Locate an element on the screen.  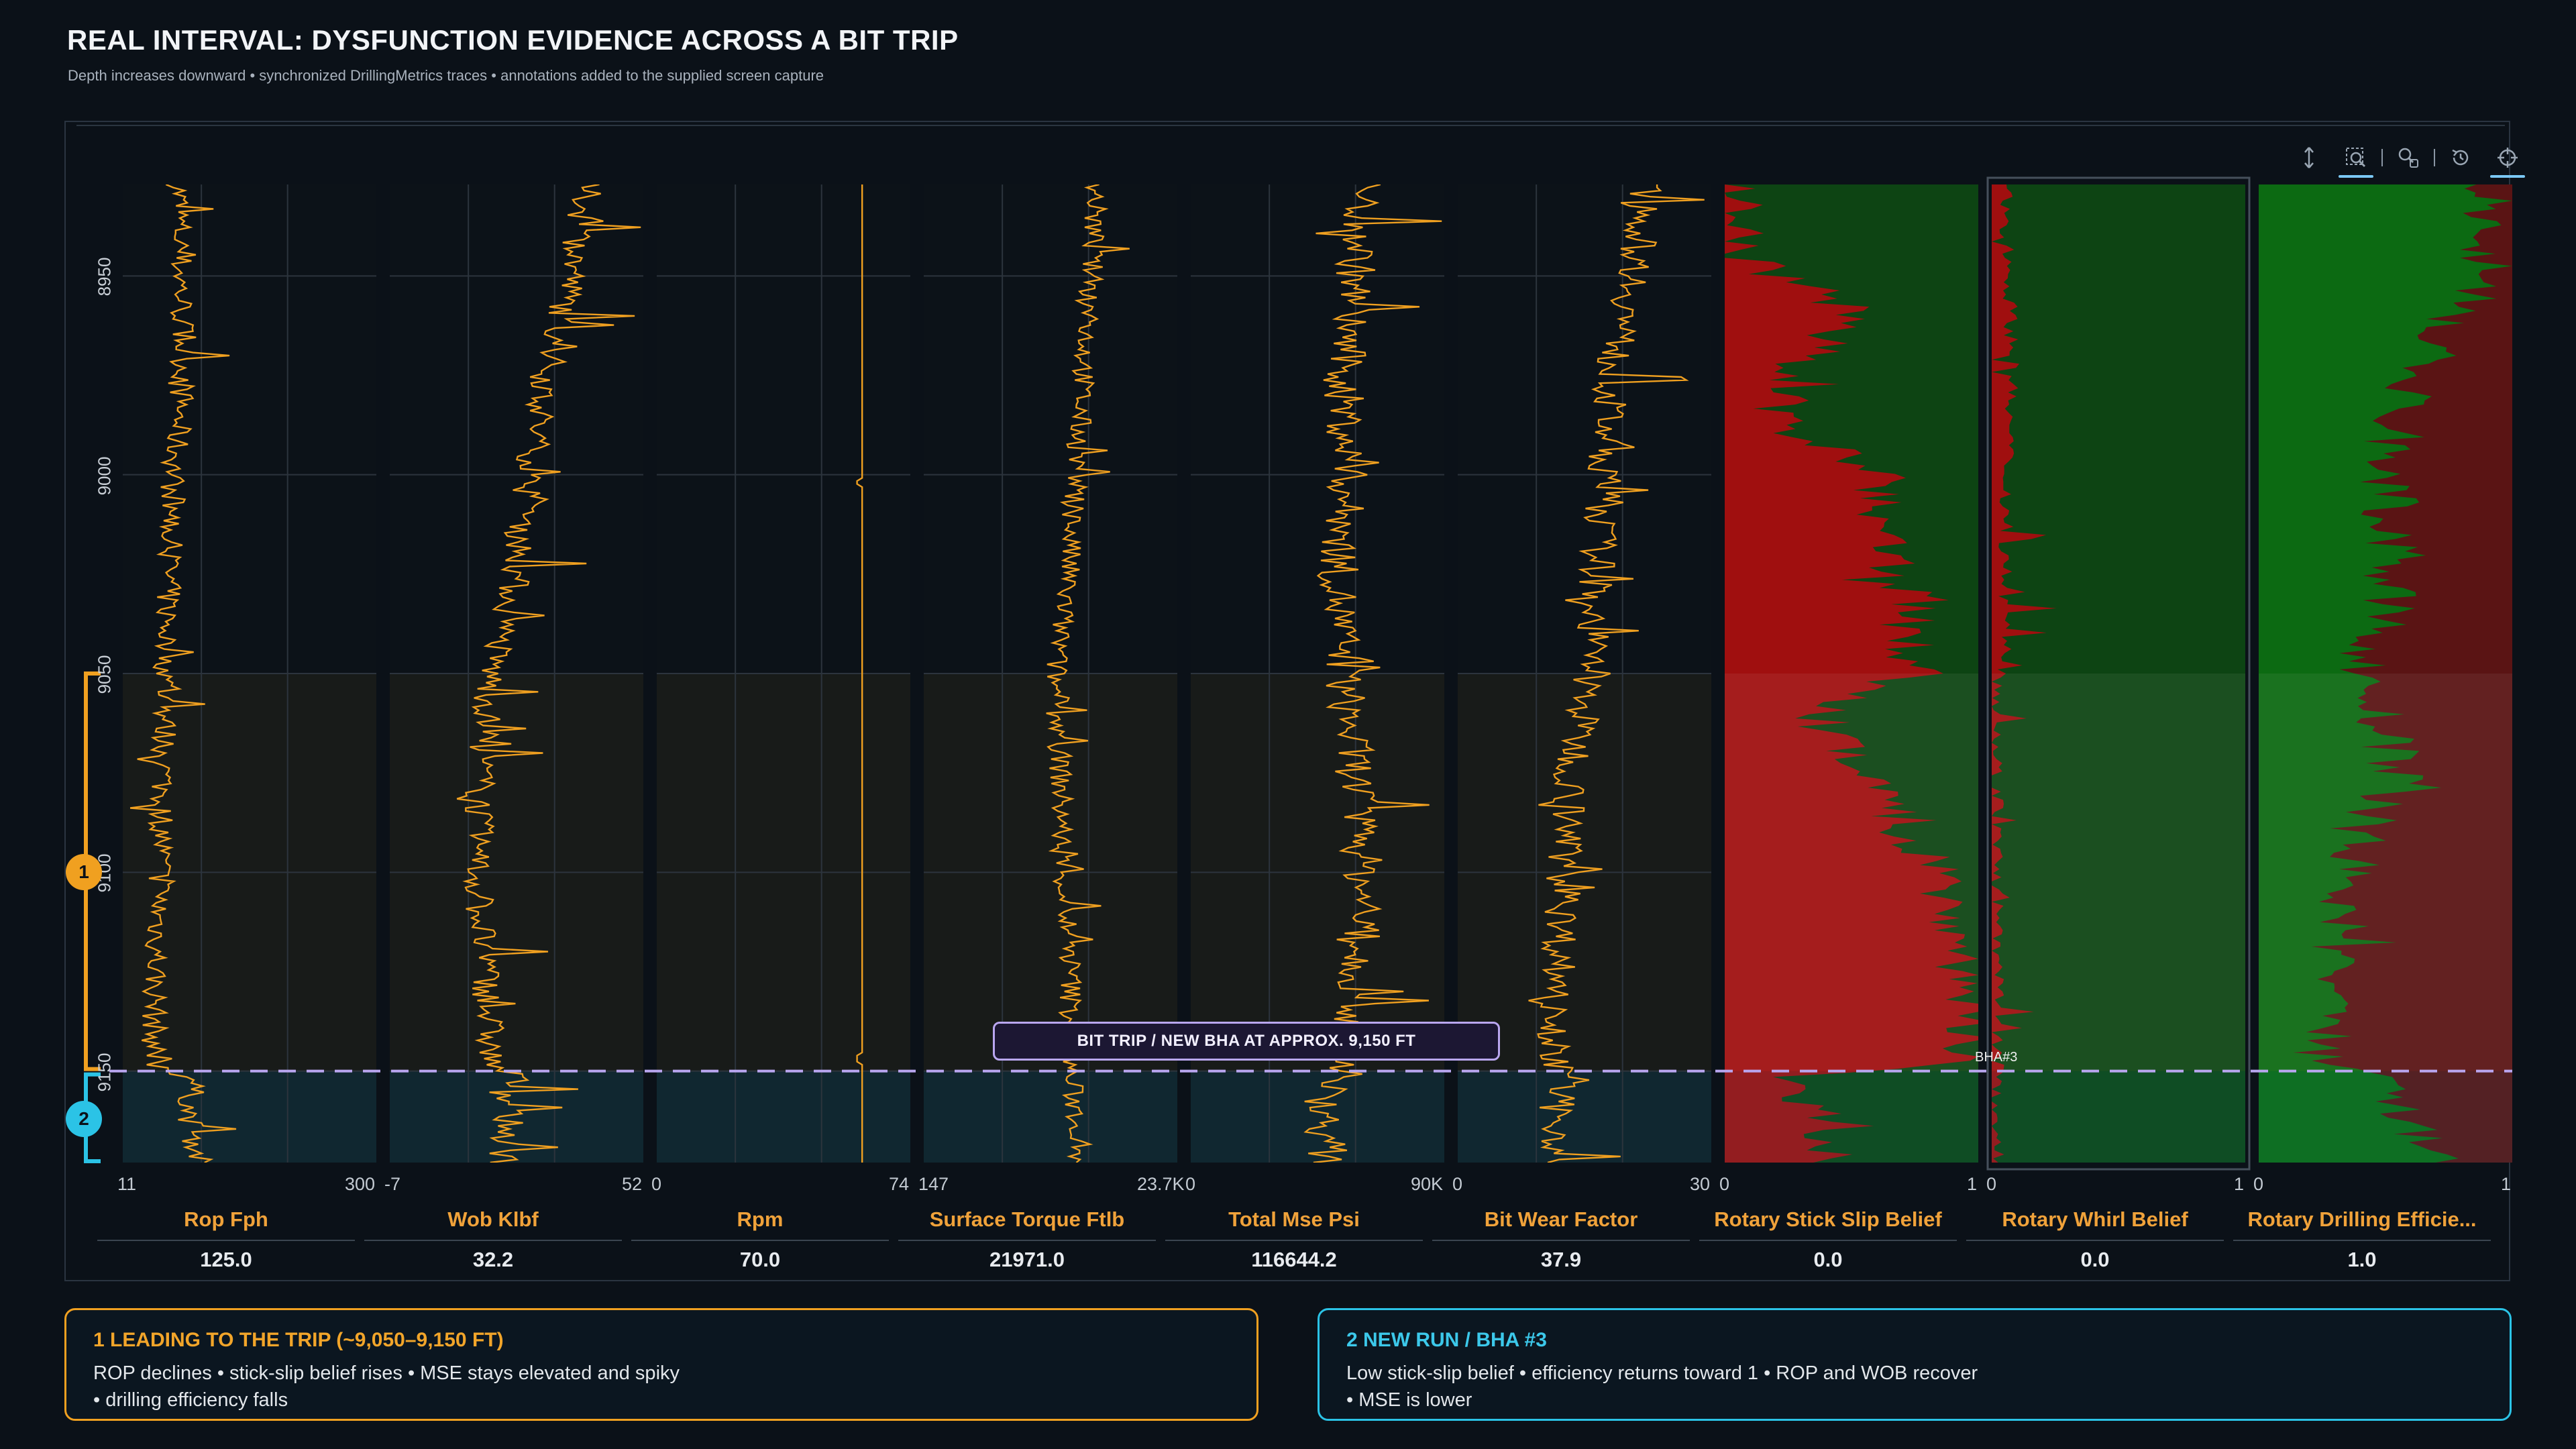
track-footer: Rop Fph 125.0 is located at coordinates (226, 1240).